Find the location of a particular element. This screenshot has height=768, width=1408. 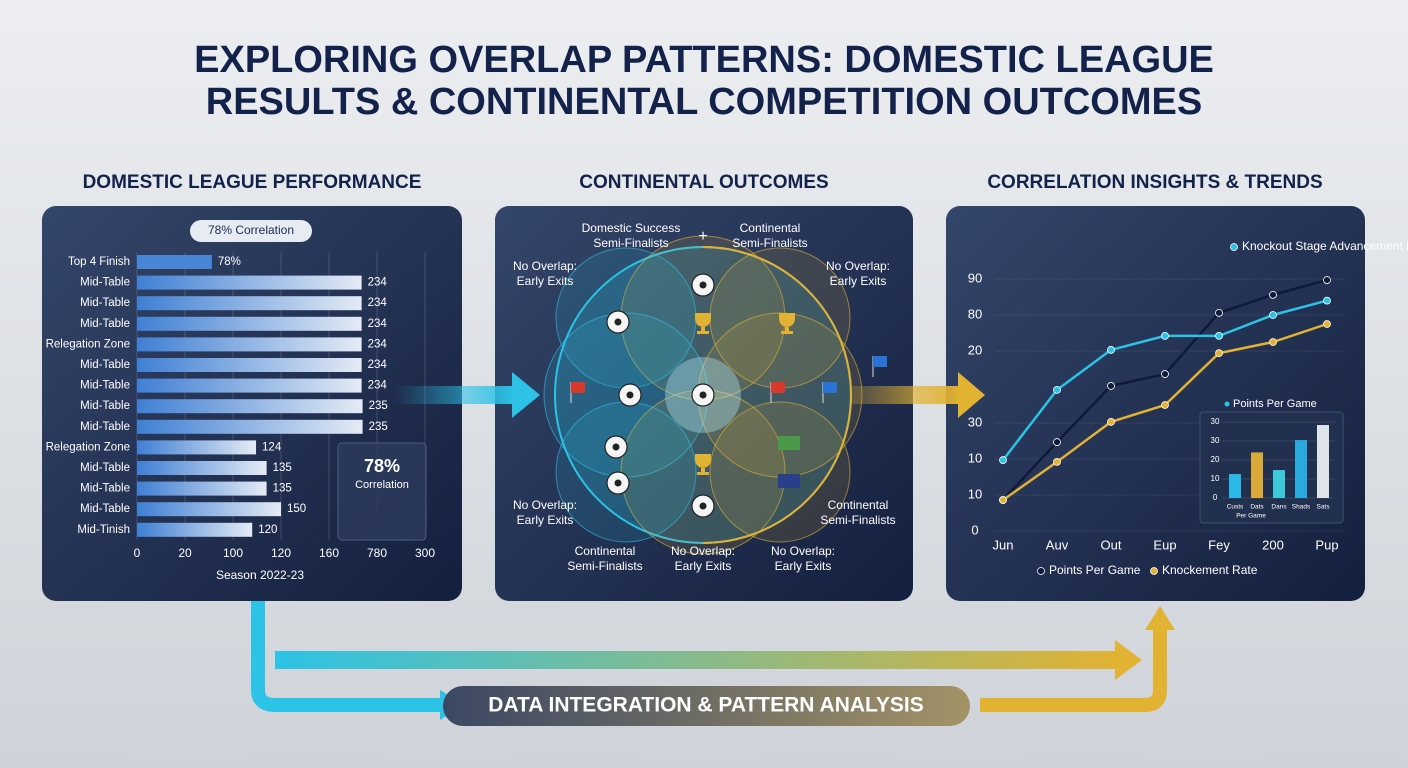

y-tick-label: 0 is located at coordinates (1215, 497).